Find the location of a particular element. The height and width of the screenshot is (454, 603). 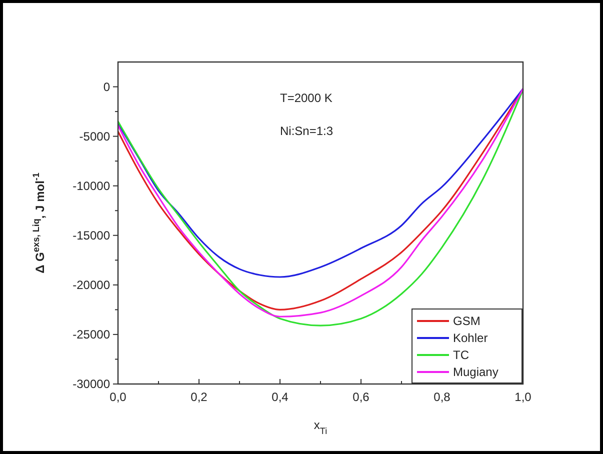

legend-label: GSM is located at coordinates (466, 321).